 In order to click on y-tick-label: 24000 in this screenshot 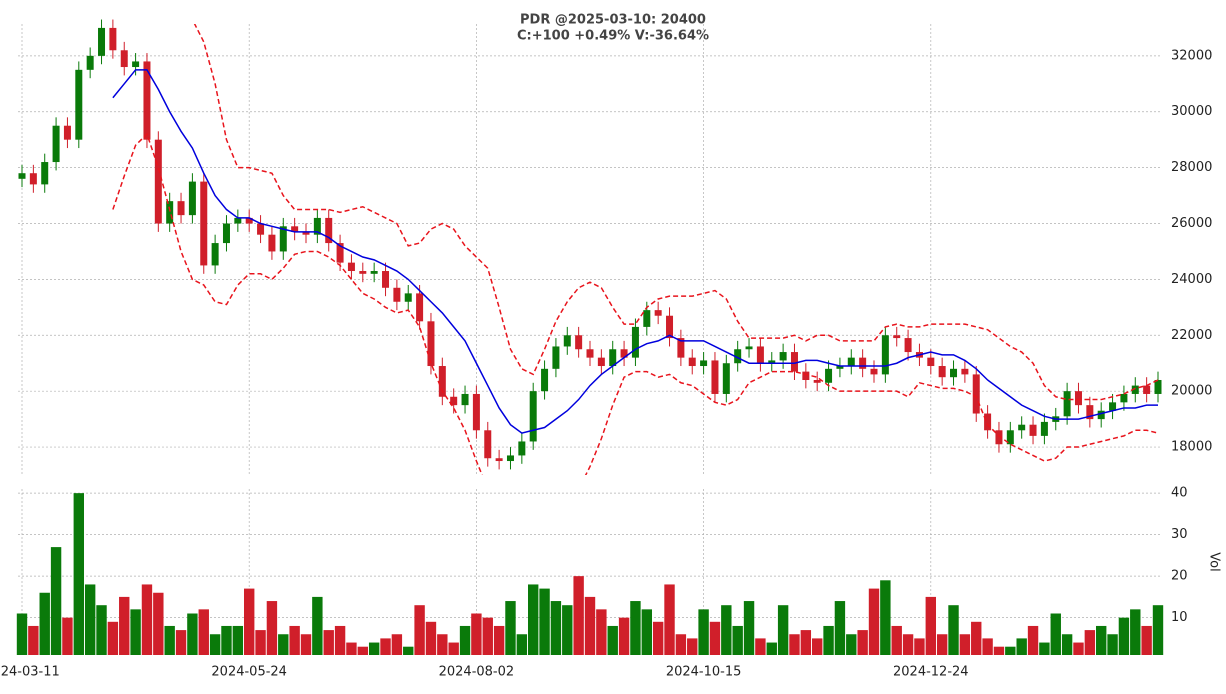, I will do `click(1191, 279)`.